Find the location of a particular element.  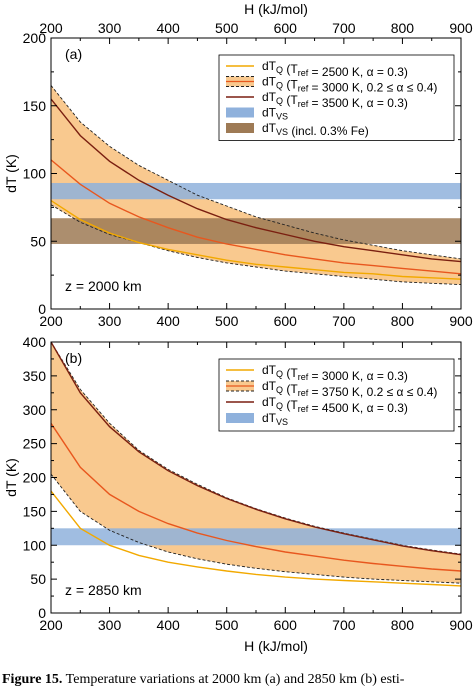

panel-label: (a) is located at coordinates (73, 54).